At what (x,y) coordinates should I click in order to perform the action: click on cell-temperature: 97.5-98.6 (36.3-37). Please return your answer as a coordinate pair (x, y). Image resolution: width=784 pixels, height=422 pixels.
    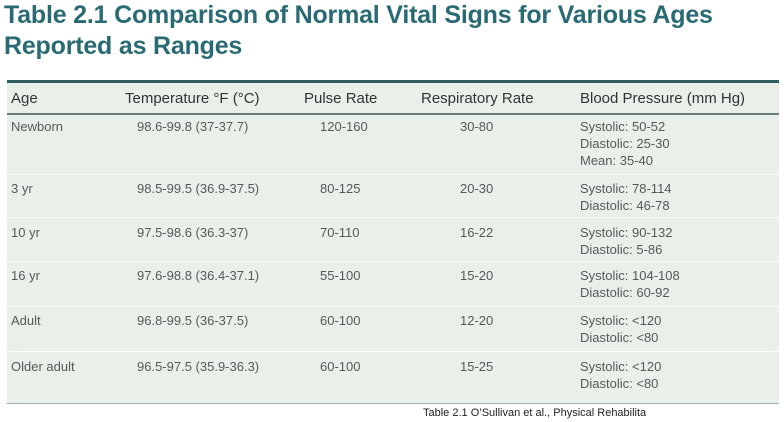
    Looking at the image, I should click on (193, 232).